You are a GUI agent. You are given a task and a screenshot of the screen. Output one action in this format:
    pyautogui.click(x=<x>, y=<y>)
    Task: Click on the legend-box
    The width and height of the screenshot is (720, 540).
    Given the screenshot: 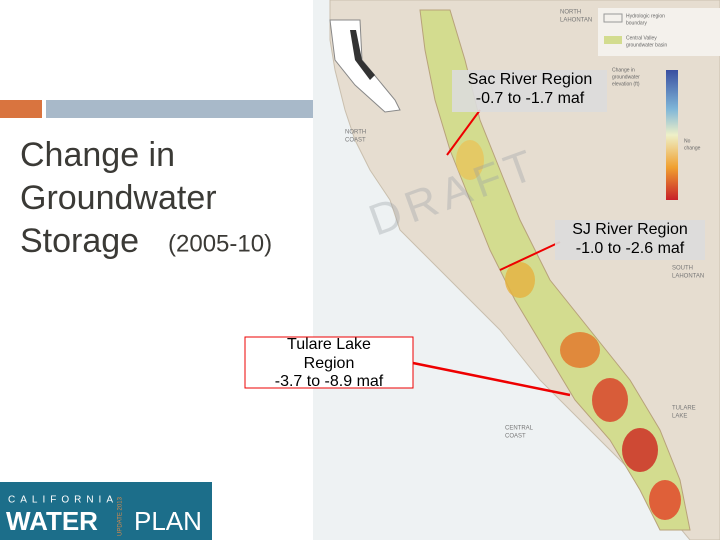 What is the action you would take?
    pyautogui.click(x=659, y=32)
    